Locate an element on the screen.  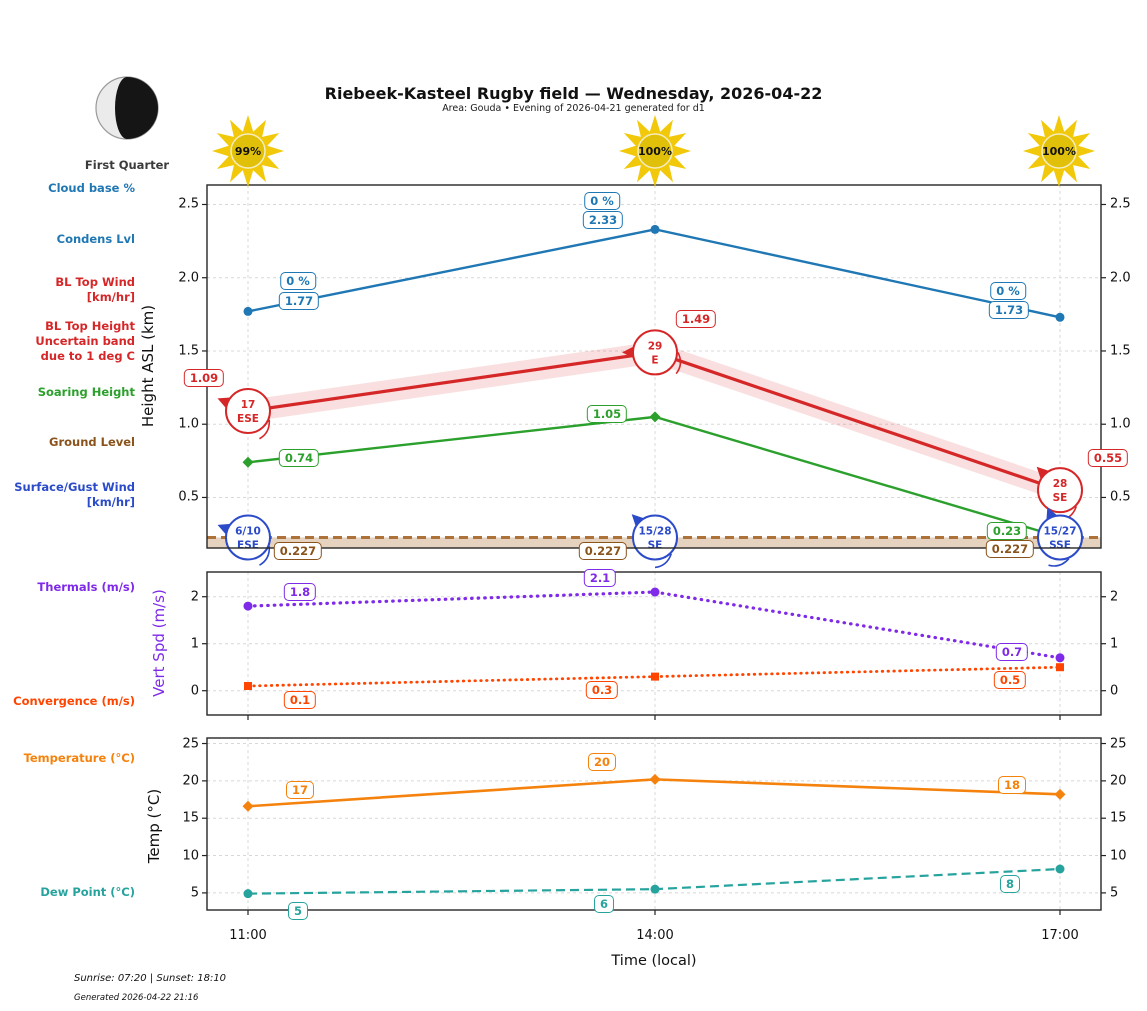
vert-speed-plot-border is located at coordinates (654, 643).